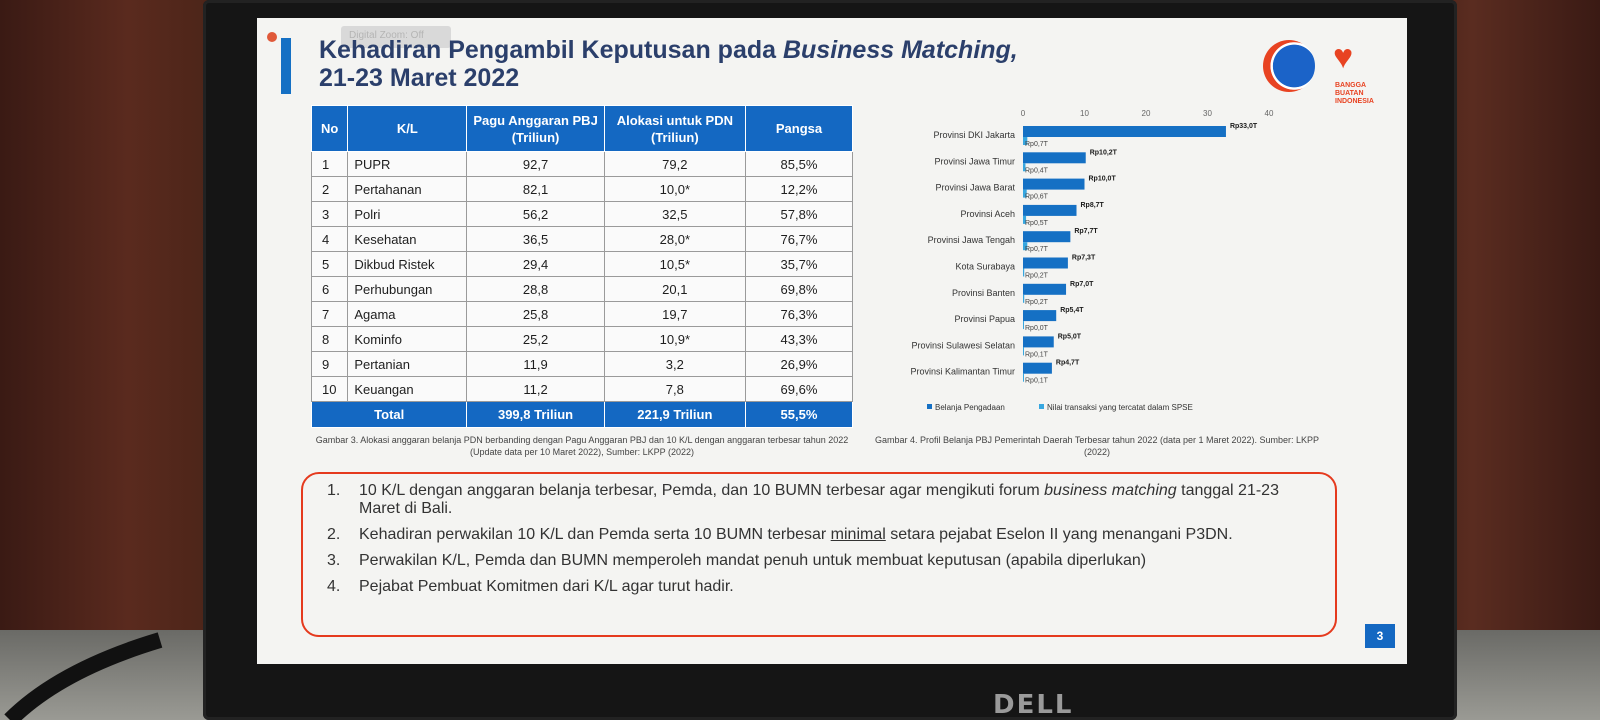 This screenshot has width=1600, height=720. Describe the element at coordinates (1023, 113) in the screenshot. I see `x-tick-label: 0` at that location.